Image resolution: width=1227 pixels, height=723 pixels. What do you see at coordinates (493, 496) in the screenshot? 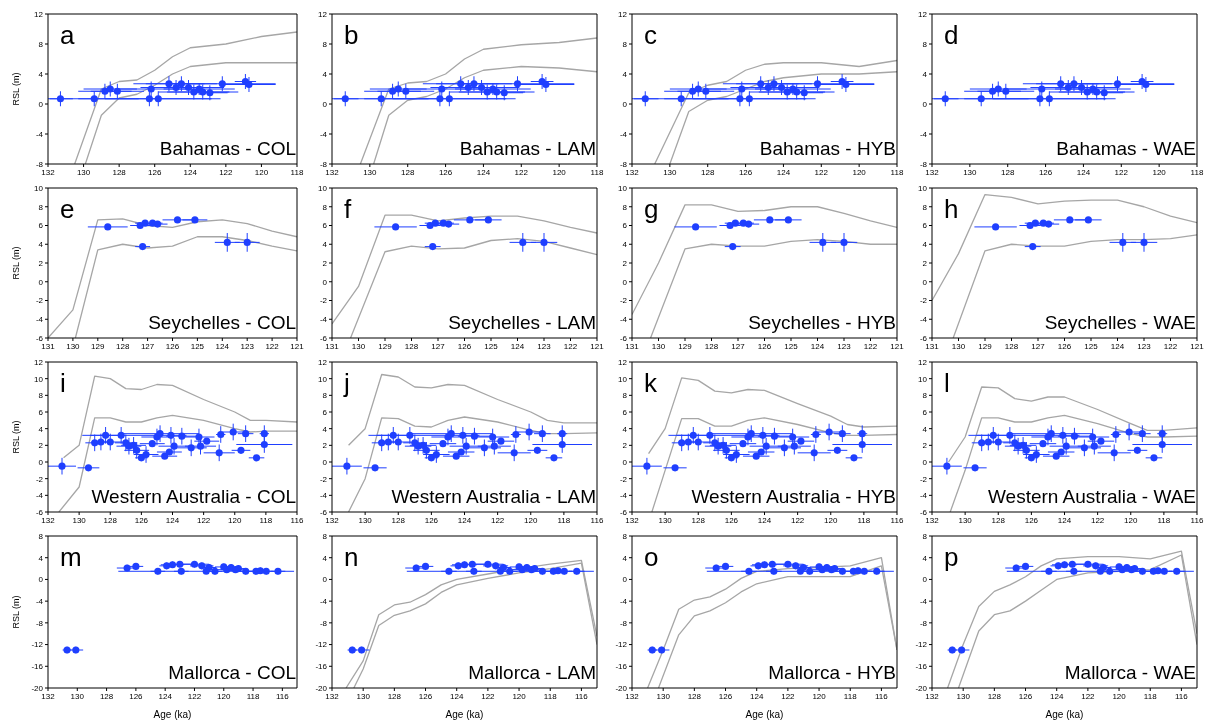
I see `annotation: Western Australia - LAM` at bounding box center [493, 496].